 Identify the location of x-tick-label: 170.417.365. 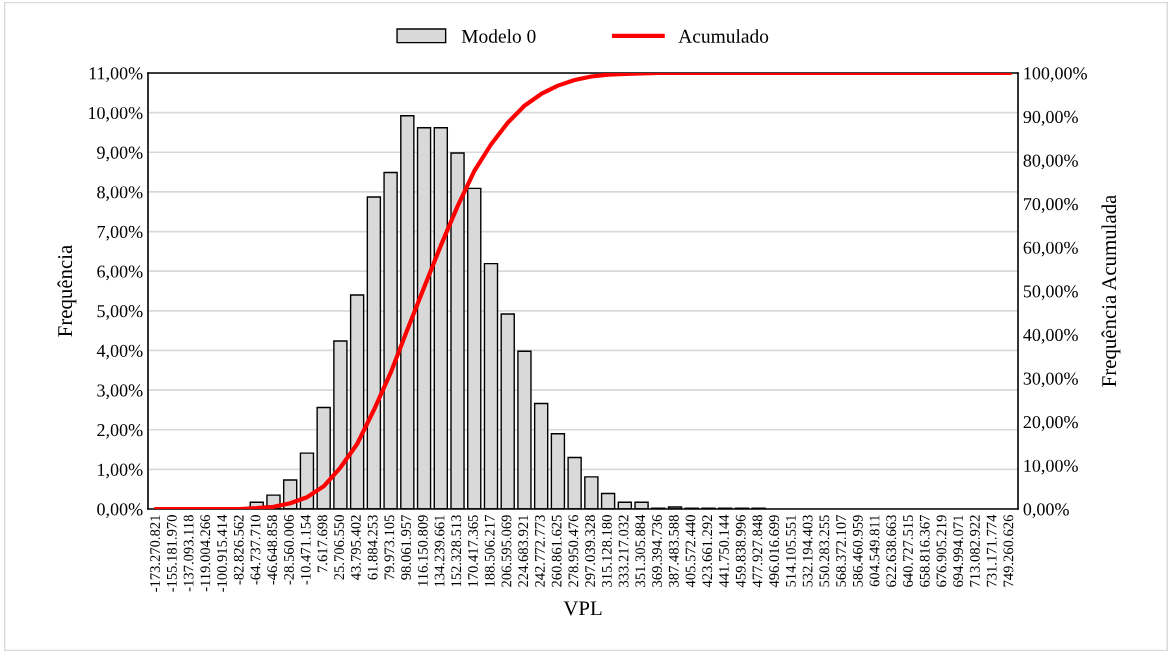
(473, 551).